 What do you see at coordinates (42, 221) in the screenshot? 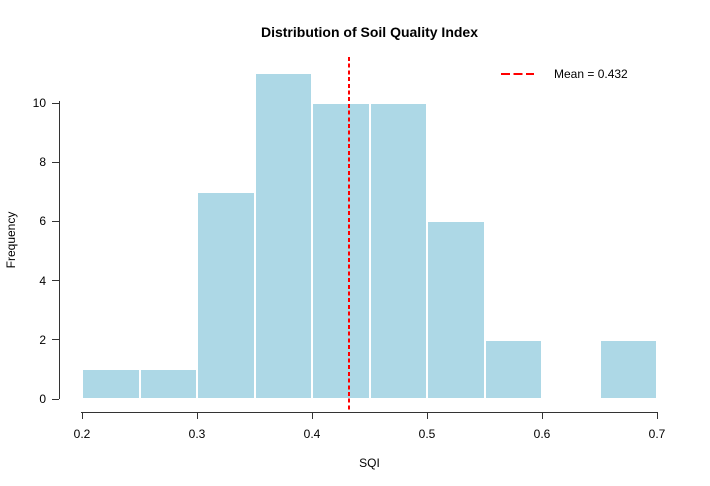
I see `y-tick-label: 6` at bounding box center [42, 221].